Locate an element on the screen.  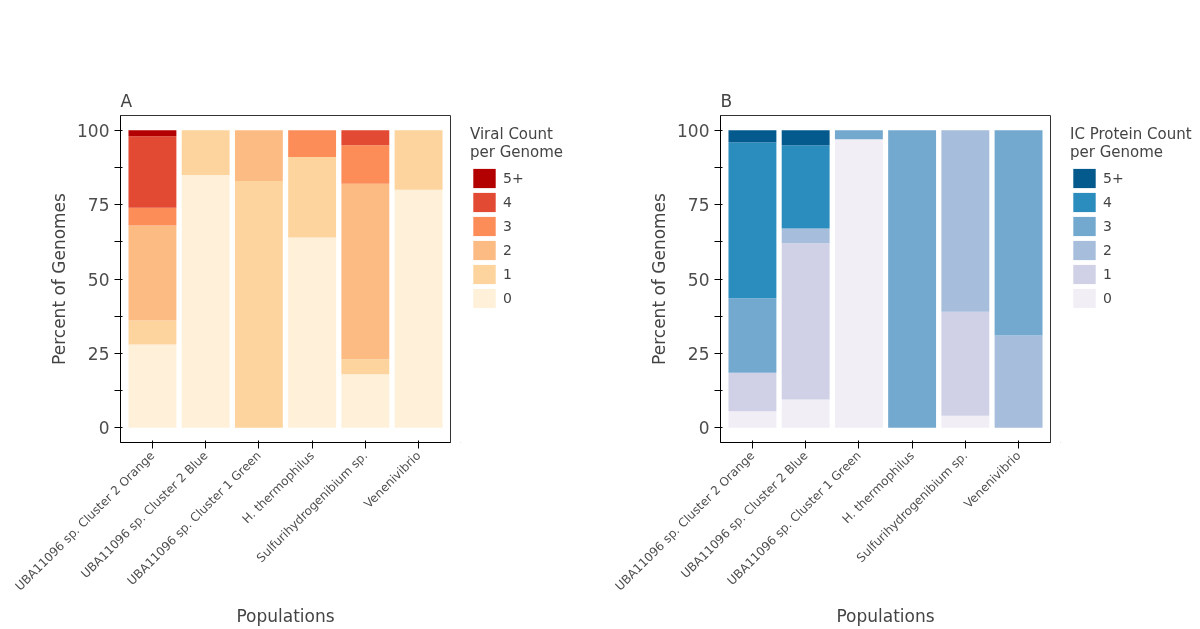
chart-title: B is located at coordinates (726, 100).